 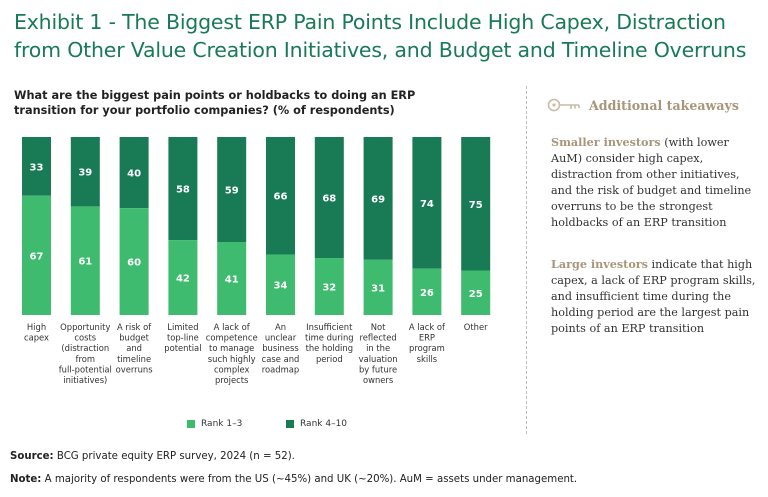 What do you see at coordinates (232, 359) in the screenshot?
I see `category-label-line: such highly` at bounding box center [232, 359].